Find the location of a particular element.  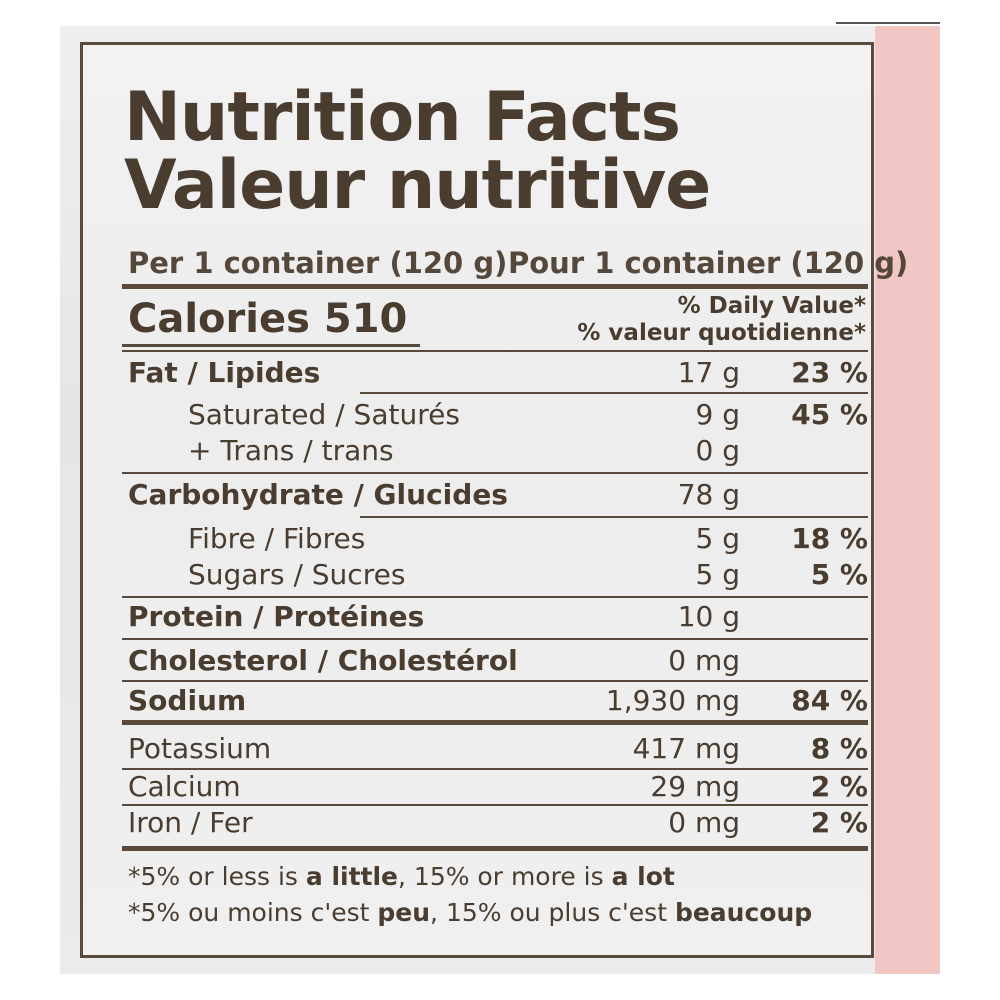

nutrient-amount-saturated: 9 g is located at coordinates (718, 414).